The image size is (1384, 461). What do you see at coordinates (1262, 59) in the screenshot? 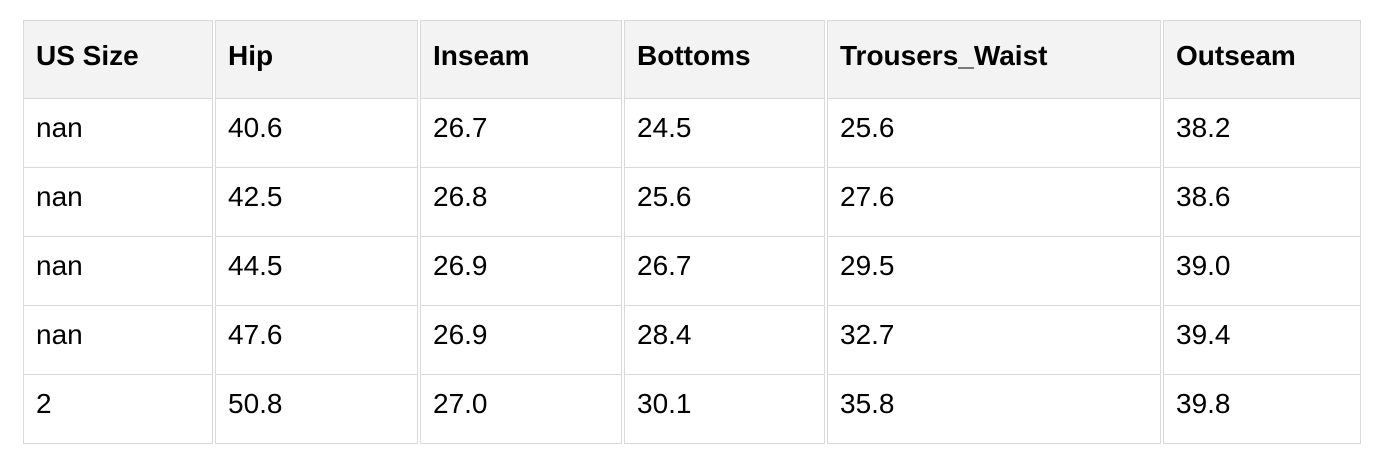
I see `column-header-outseam: Outseam` at bounding box center [1262, 59].